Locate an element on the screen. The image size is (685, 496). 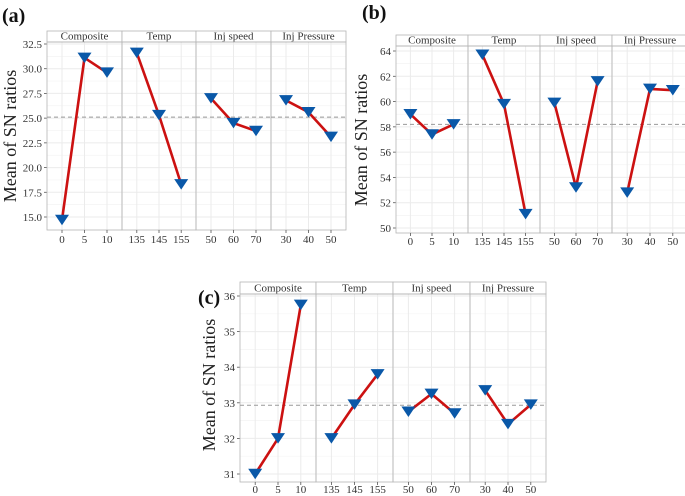
y-tick-label: 34 is located at coordinates (230, 368).